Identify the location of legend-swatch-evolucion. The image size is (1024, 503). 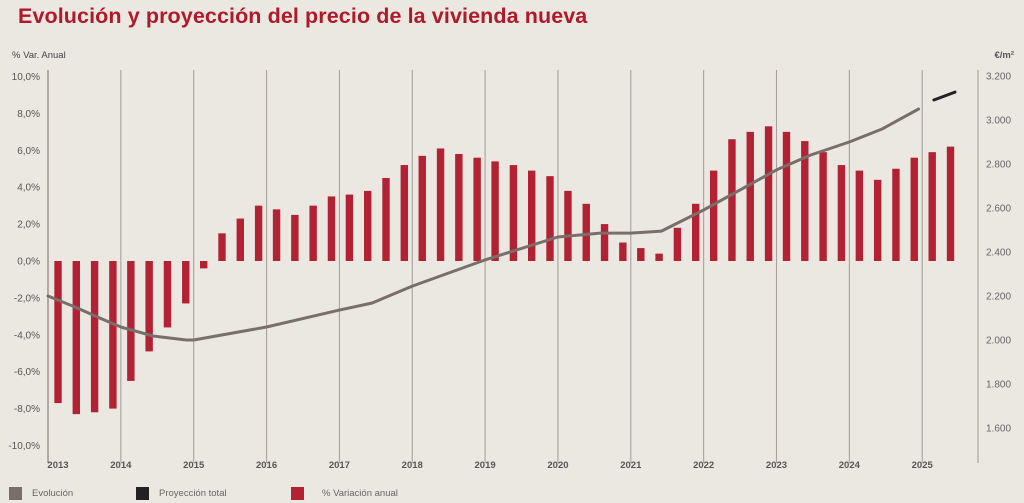
(15, 493).